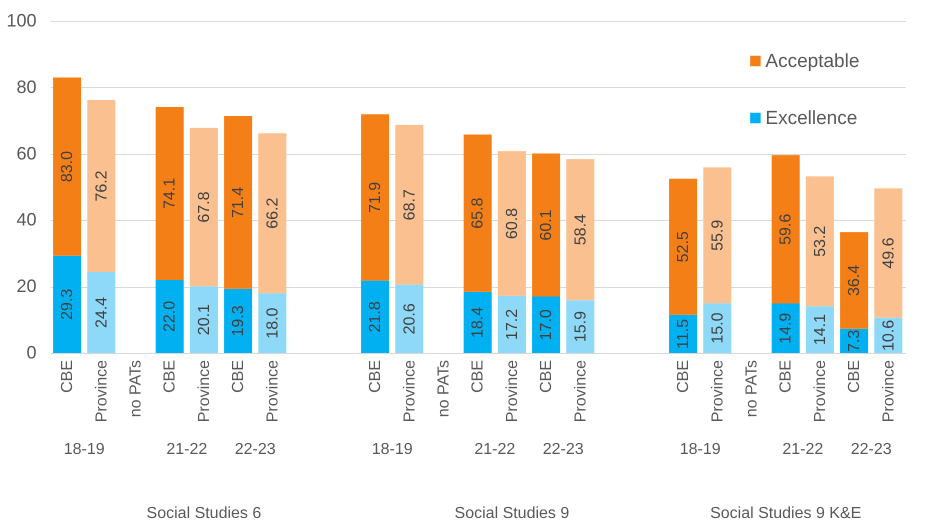 This screenshot has height=525, width=930. I want to click on total-label: 53.2, so click(820, 241).